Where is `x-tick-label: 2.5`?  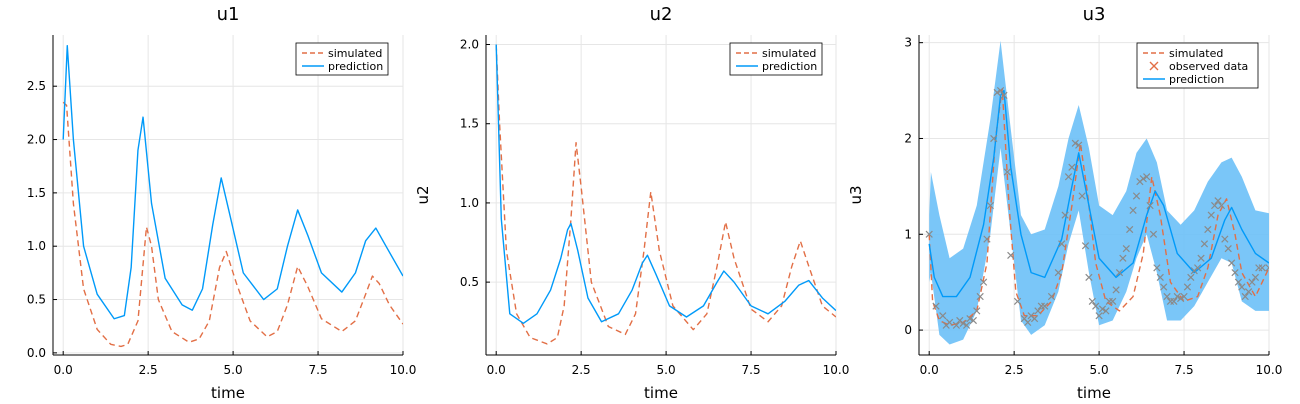
x-tick-label: 2.5 is located at coordinates (1014, 370).